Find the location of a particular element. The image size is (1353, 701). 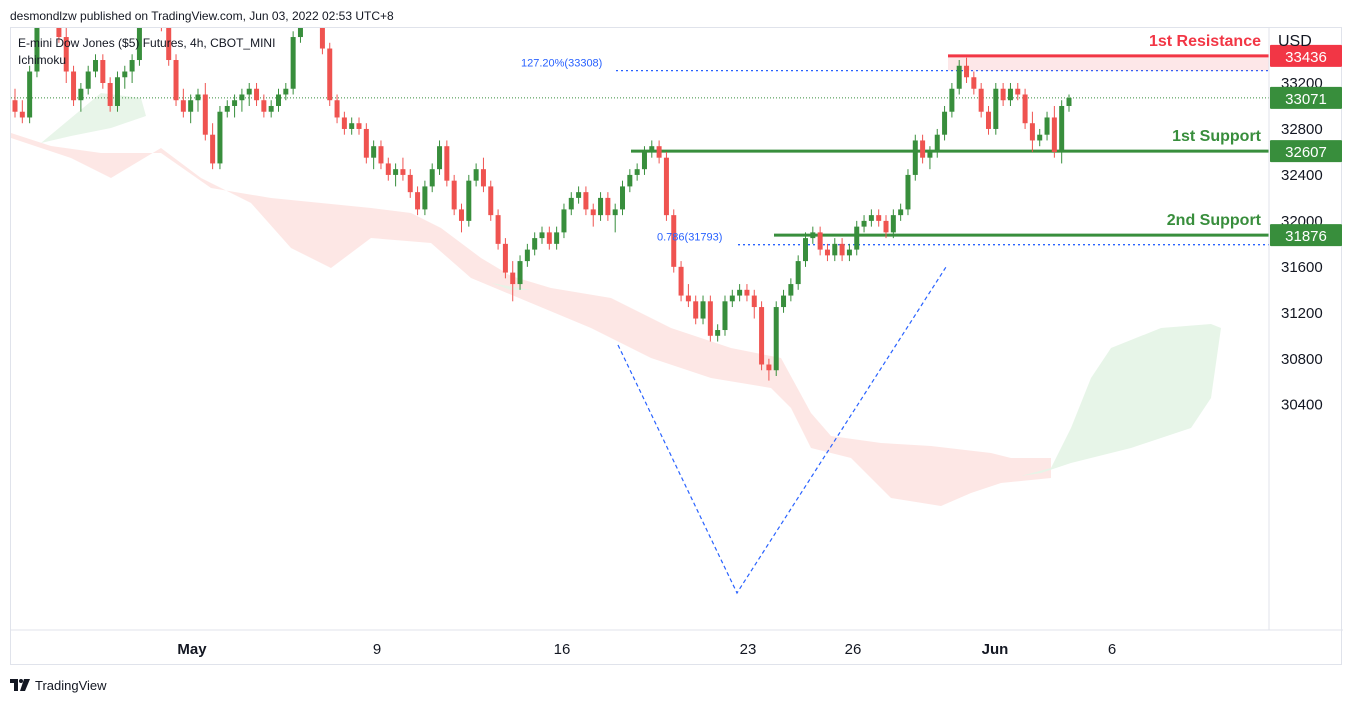

bullish-cloud-june is located at coordinates (1121, 400).